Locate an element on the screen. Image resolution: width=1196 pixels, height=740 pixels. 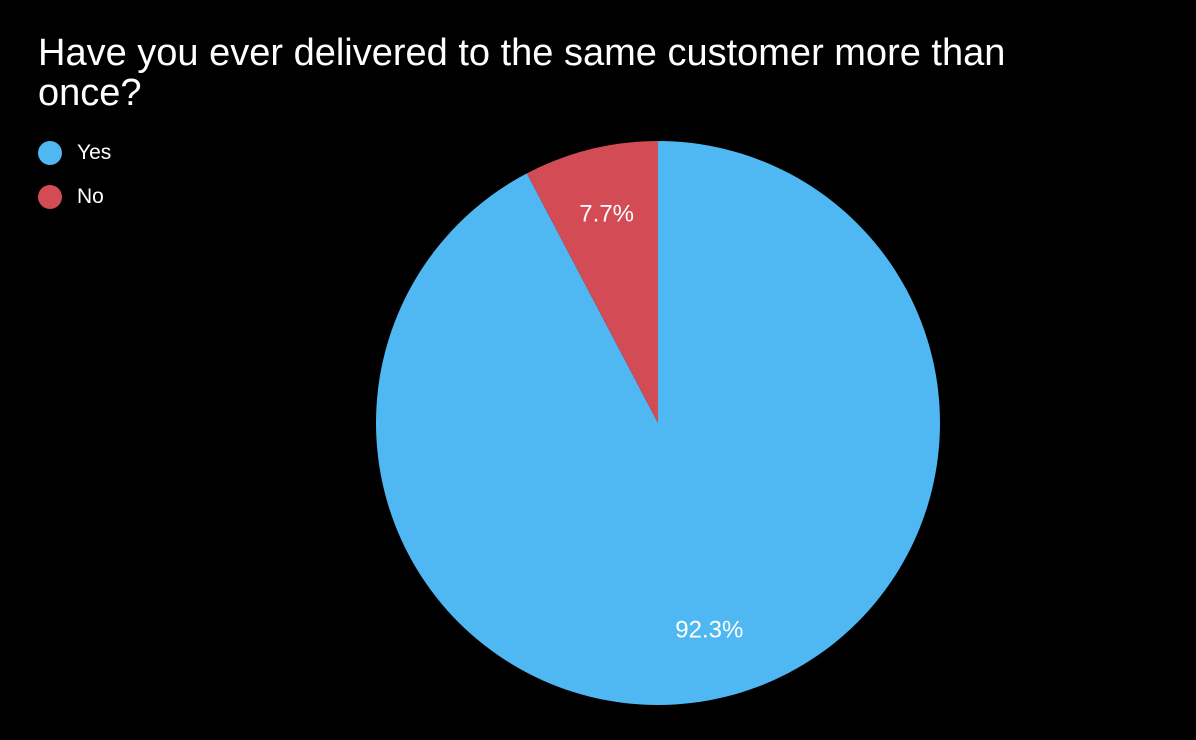
legend: Yes No is located at coordinates (74, 185).